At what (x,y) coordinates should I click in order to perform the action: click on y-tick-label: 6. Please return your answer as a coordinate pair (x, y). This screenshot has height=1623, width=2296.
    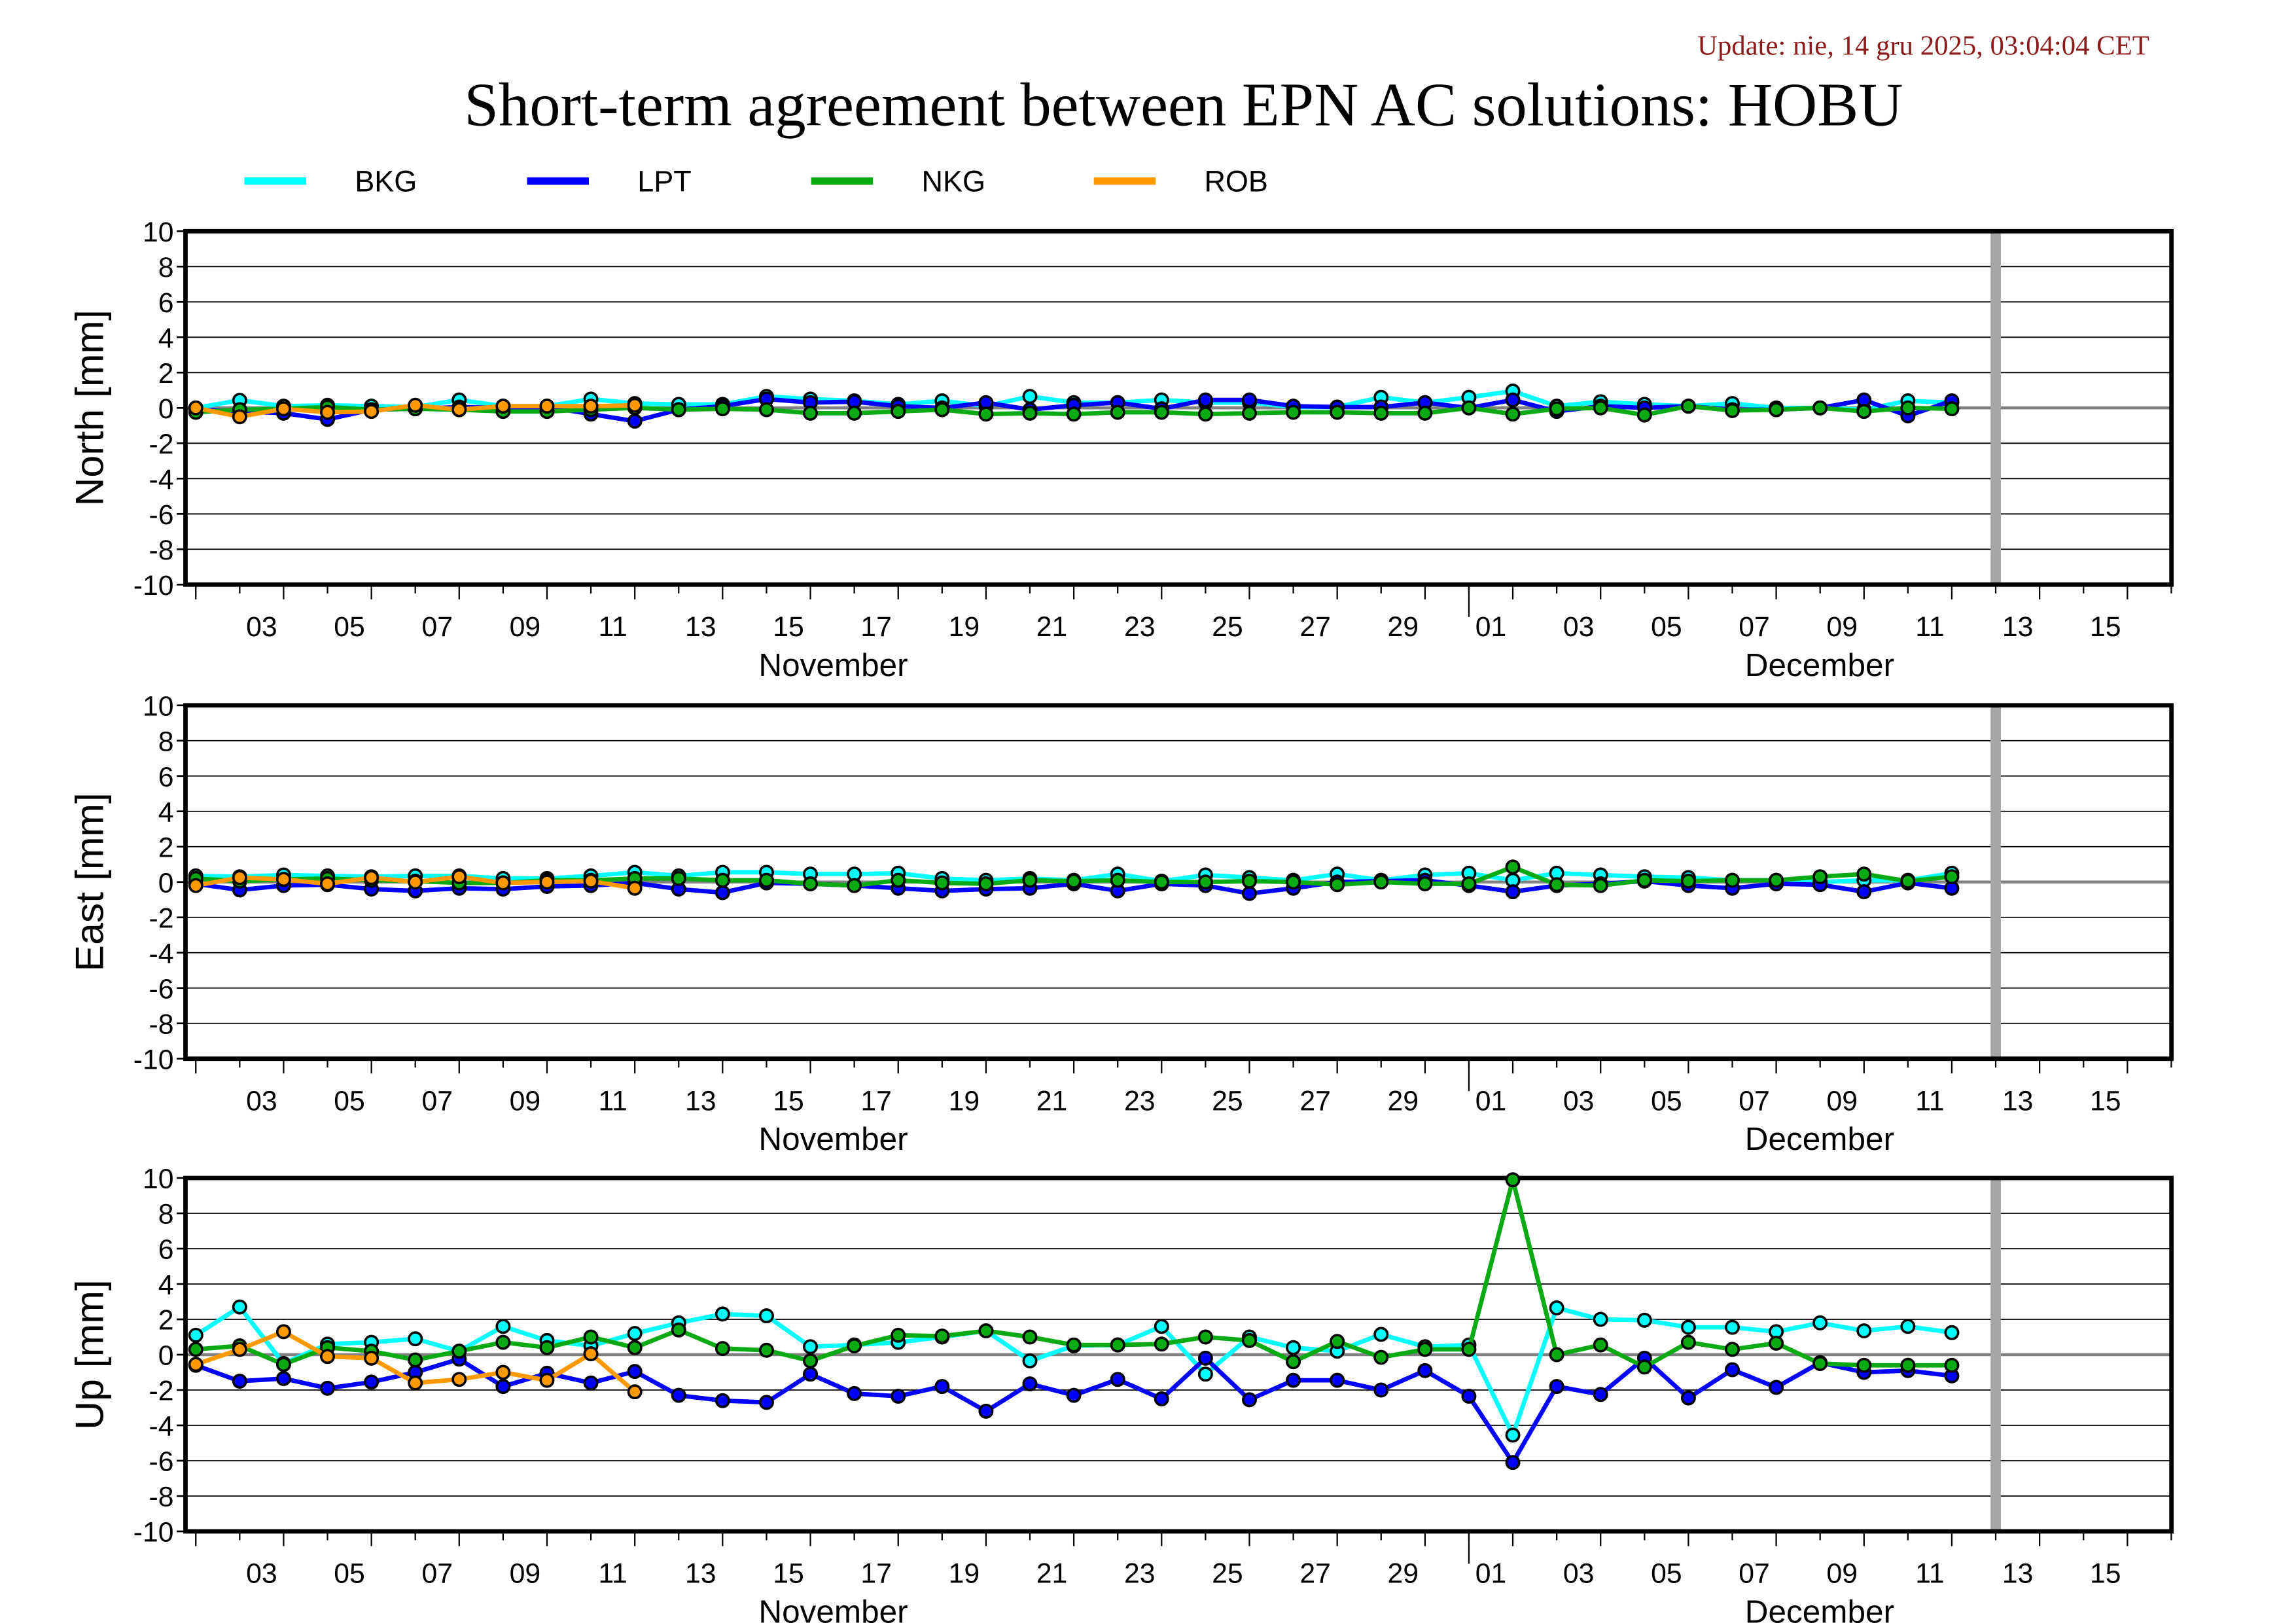
    Looking at the image, I should click on (166, 777).